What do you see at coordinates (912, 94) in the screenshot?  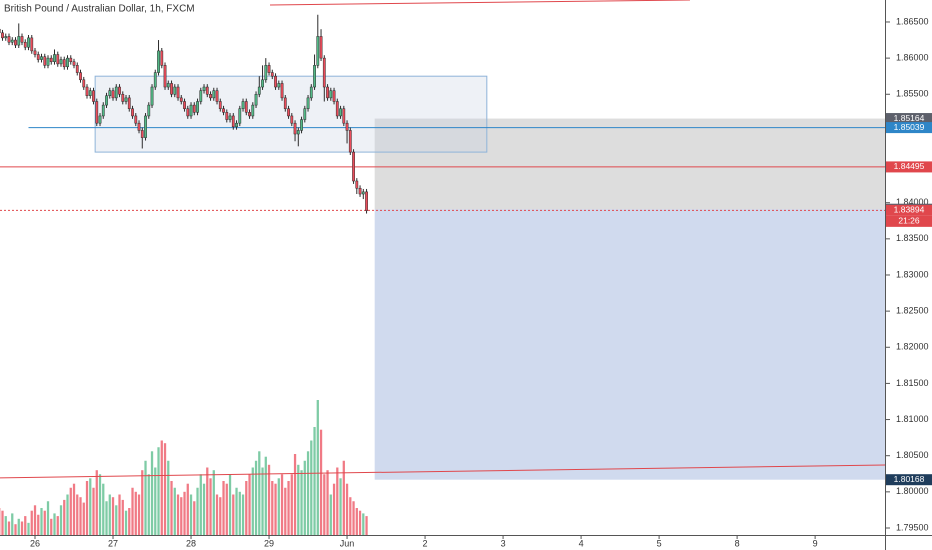 I see `y-tick-label: 1.85500` at bounding box center [912, 94].